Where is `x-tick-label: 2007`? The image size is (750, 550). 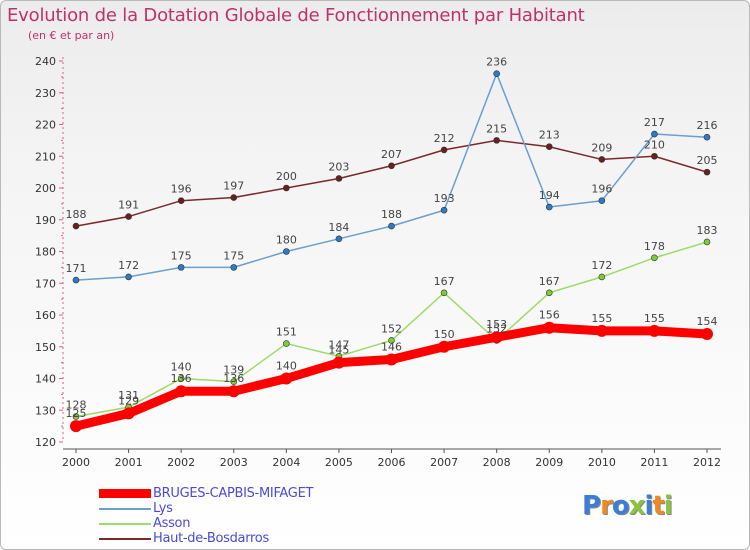 x-tick-label: 2007 is located at coordinates (444, 462).